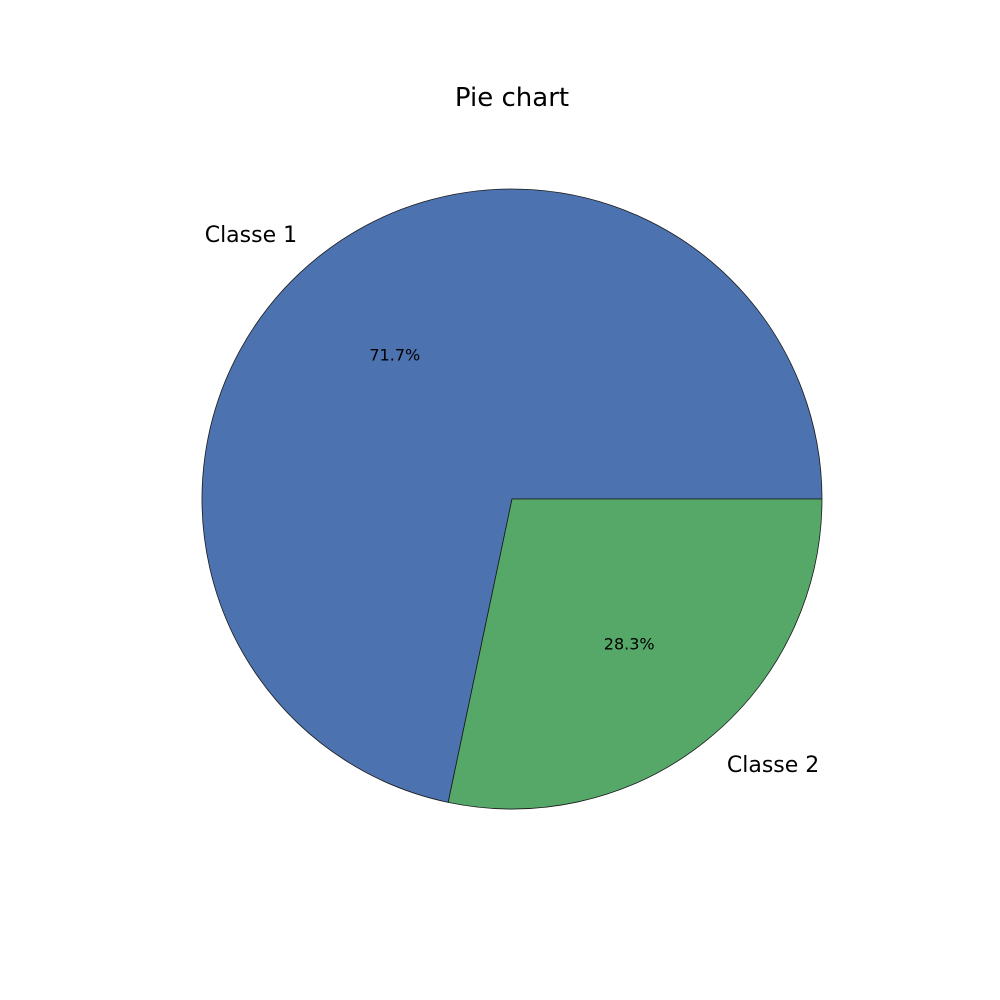 The width and height of the screenshot is (1000, 1000). What do you see at coordinates (251, 235) in the screenshot?
I see `slice-label-1: Classe 1` at bounding box center [251, 235].